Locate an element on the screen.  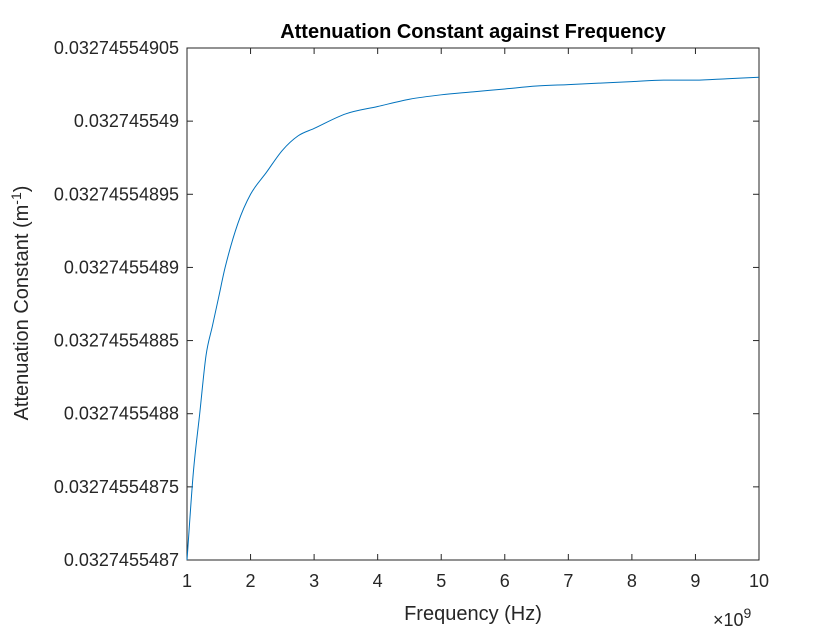
y-tick-label: 0.03274554885 is located at coordinates (116, 341).